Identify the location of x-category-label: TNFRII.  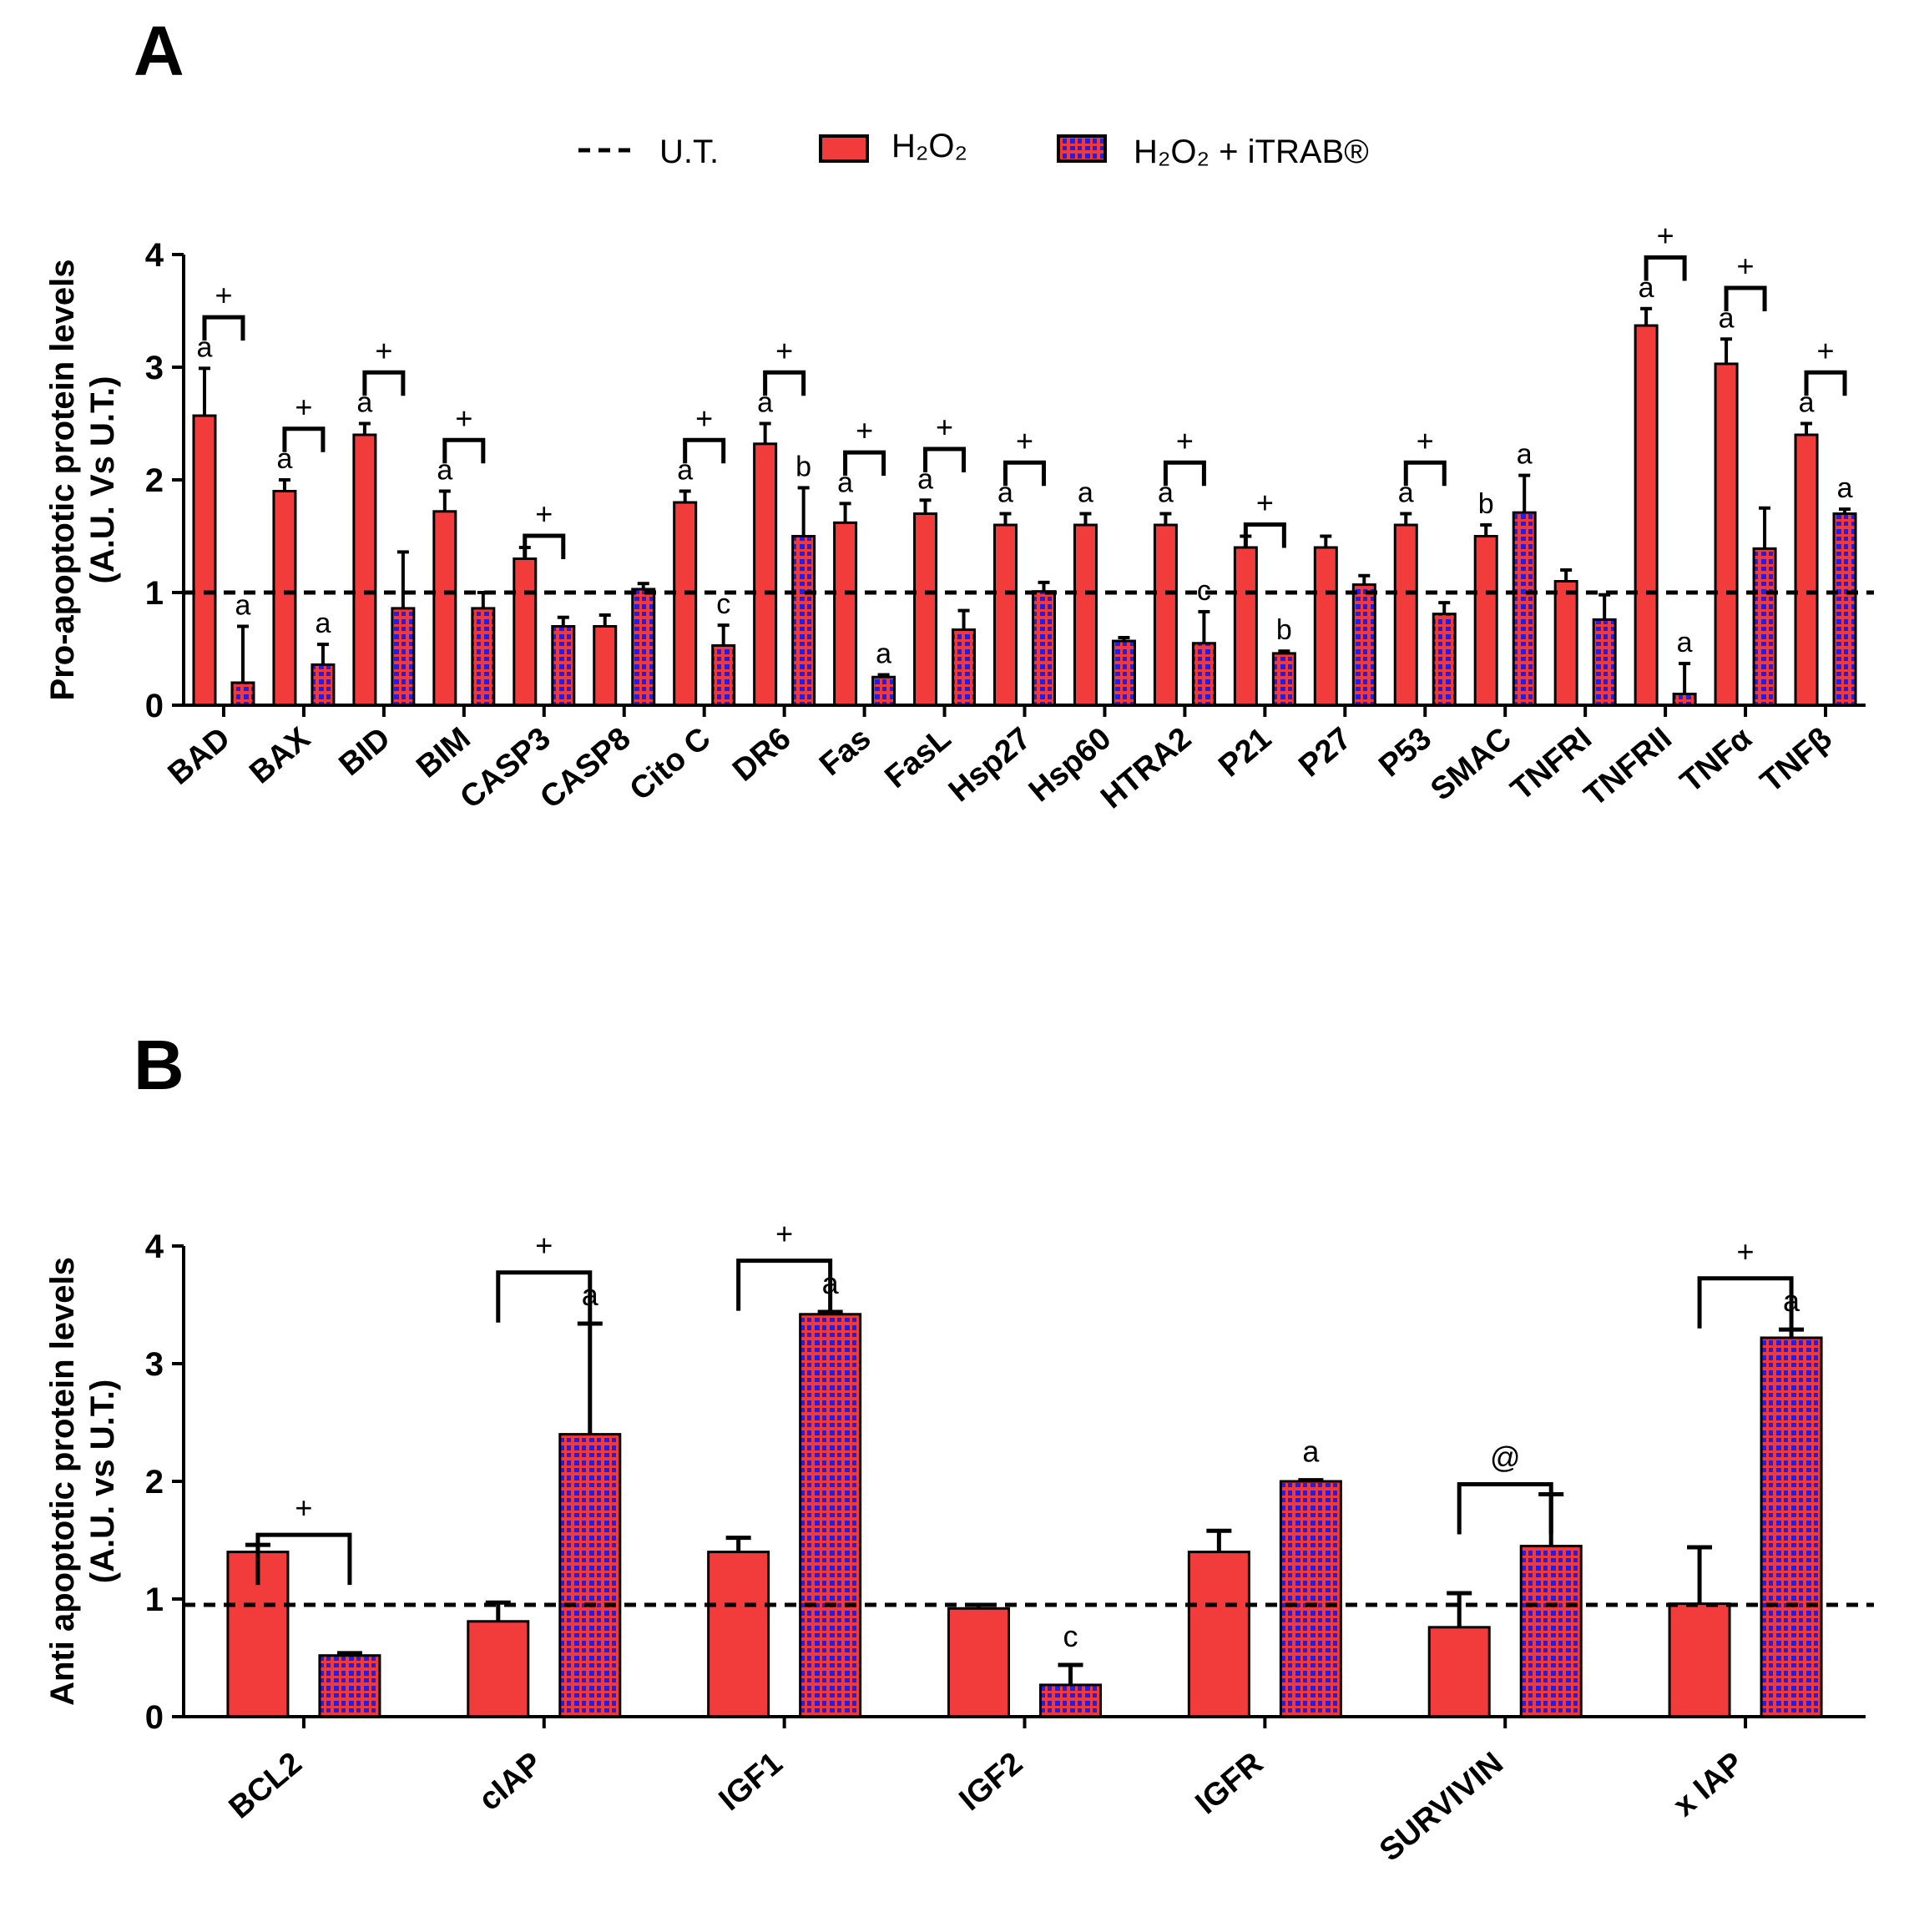
(1628, 768).